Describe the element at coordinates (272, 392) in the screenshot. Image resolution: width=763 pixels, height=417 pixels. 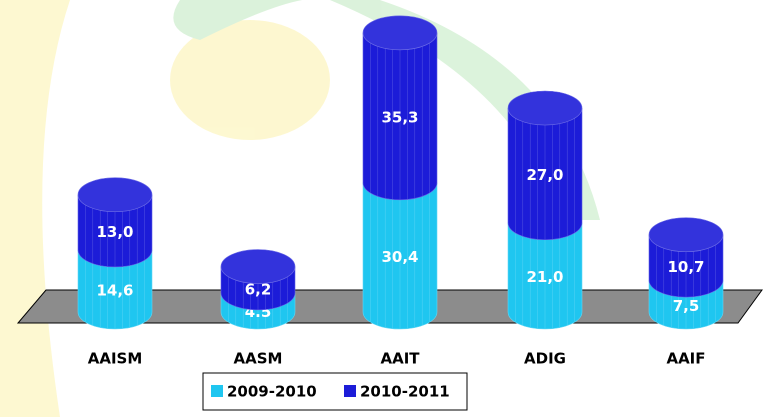
I see `legend-label: 2009-2010` at that location.